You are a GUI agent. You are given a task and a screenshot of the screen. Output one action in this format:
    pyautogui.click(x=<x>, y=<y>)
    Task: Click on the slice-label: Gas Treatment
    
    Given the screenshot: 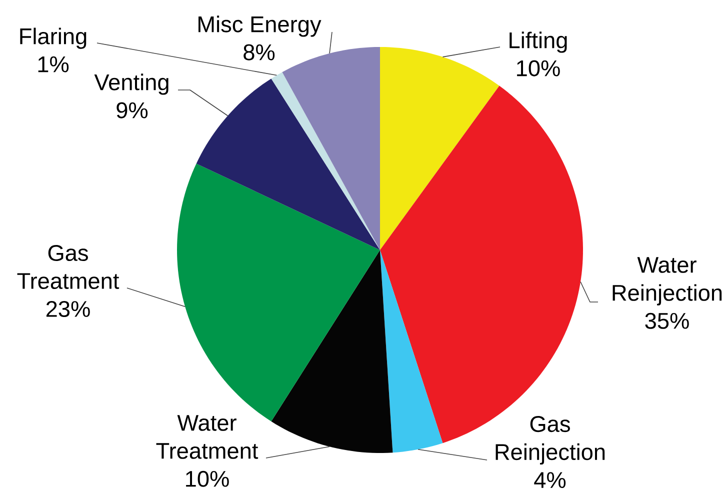 What is the action you would take?
    pyautogui.click(x=68, y=267)
    